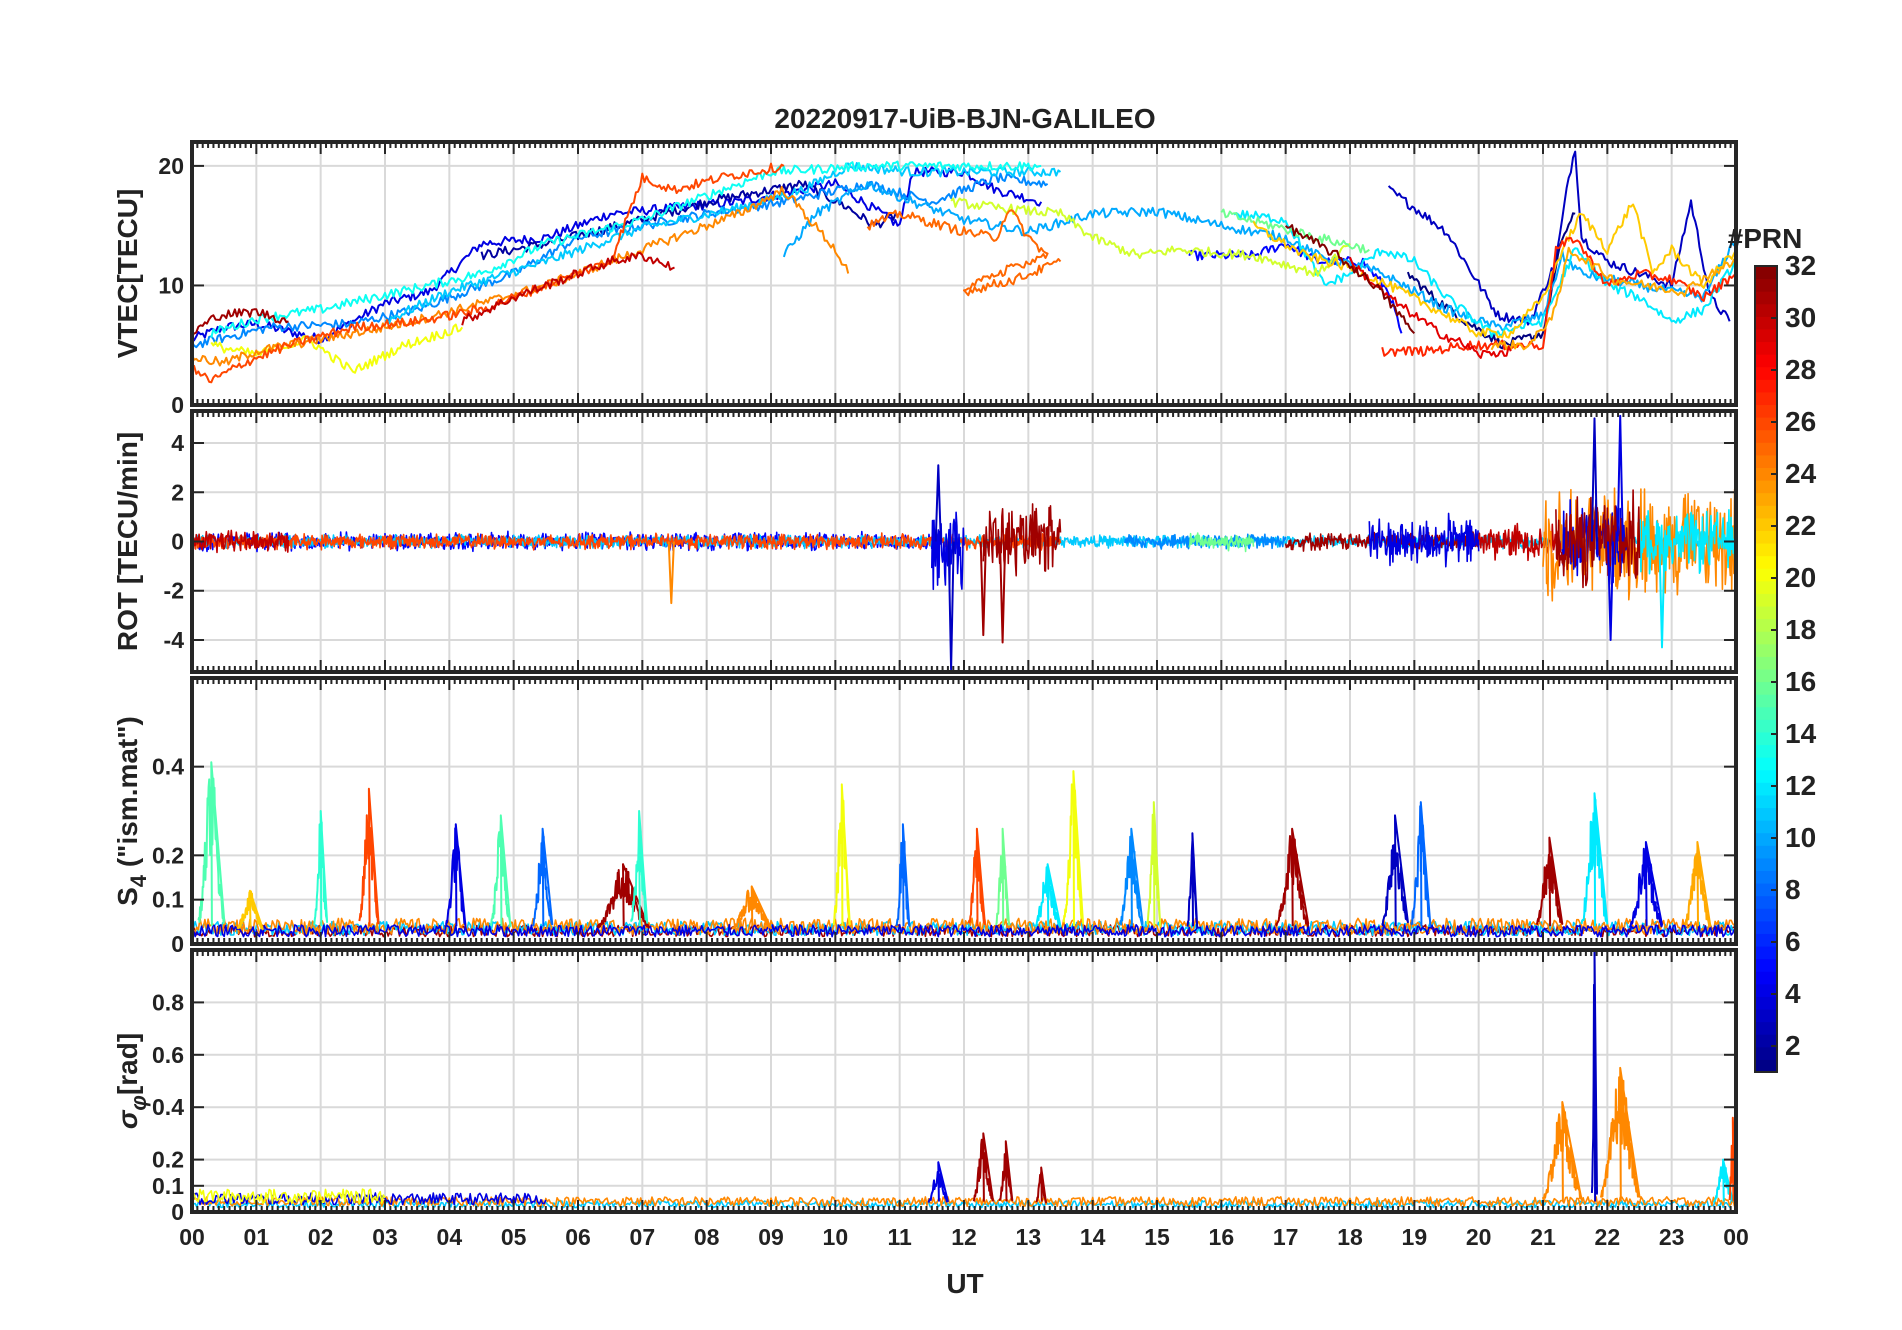 Image resolution: width=1902 pixels, height=1330 pixels. What do you see at coordinates (192, 1237) in the screenshot?
I see `x-tick-label: 00` at bounding box center [192, 1237].